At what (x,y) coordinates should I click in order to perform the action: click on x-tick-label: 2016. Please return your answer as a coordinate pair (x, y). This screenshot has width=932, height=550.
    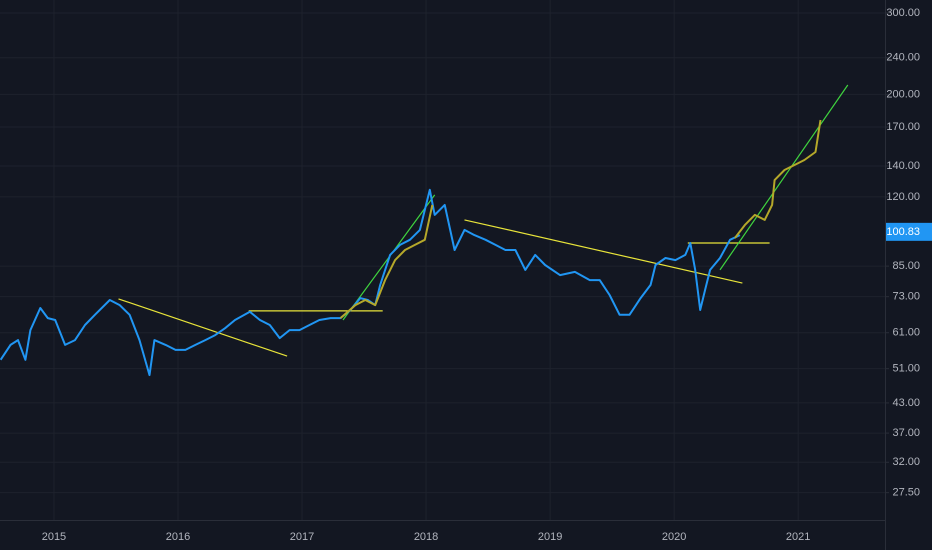
    Looking at the image, I should click on (178, 537).